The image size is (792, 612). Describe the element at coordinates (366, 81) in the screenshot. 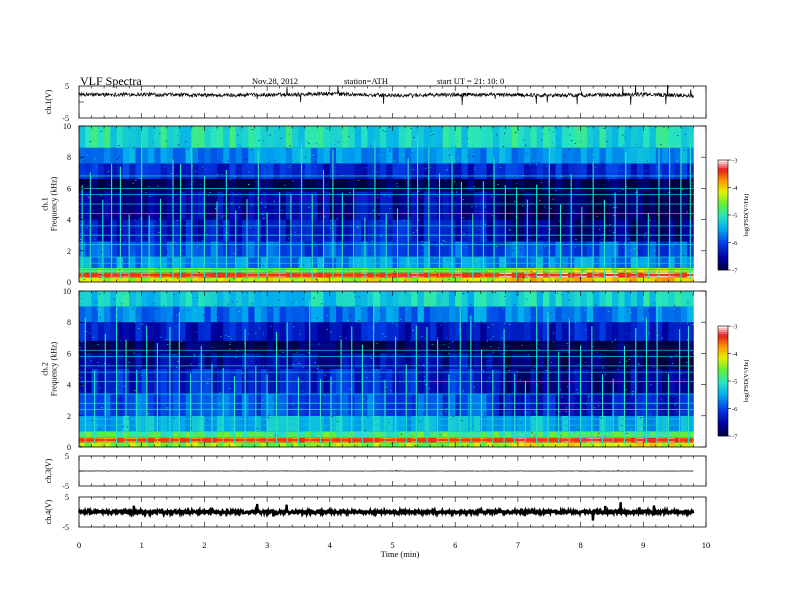

I see `station-label: station=ATH` at that location.